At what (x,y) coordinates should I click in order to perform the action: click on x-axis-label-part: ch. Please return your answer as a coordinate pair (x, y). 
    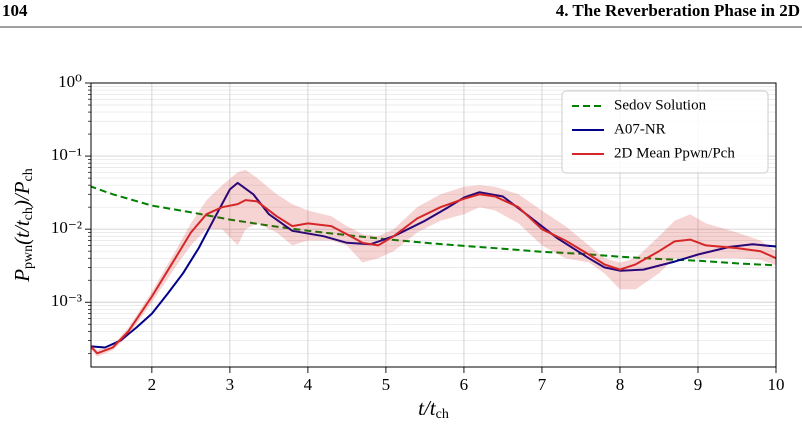
    Looking at the image, I should click on (442, 414).